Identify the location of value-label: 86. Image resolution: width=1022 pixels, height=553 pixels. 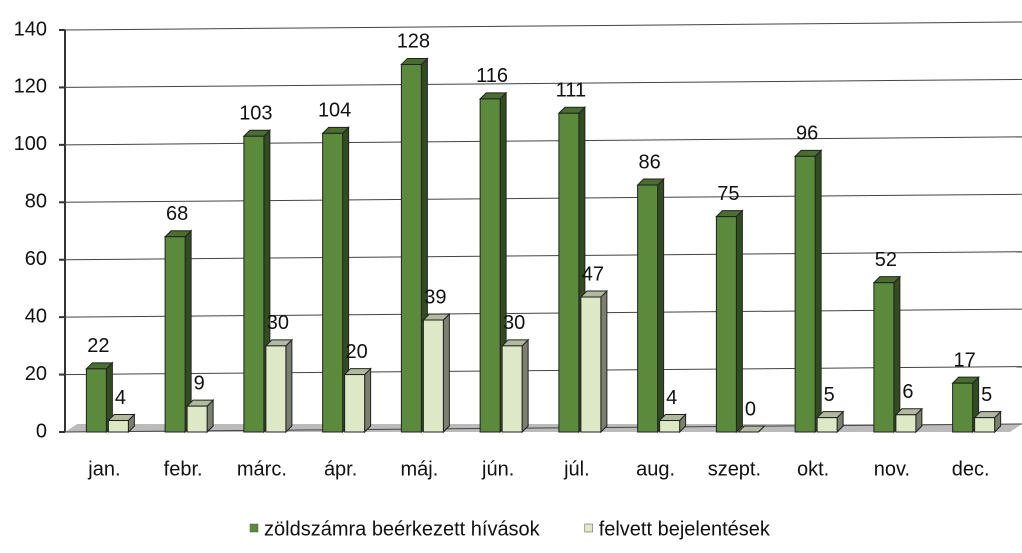
(650, 162).